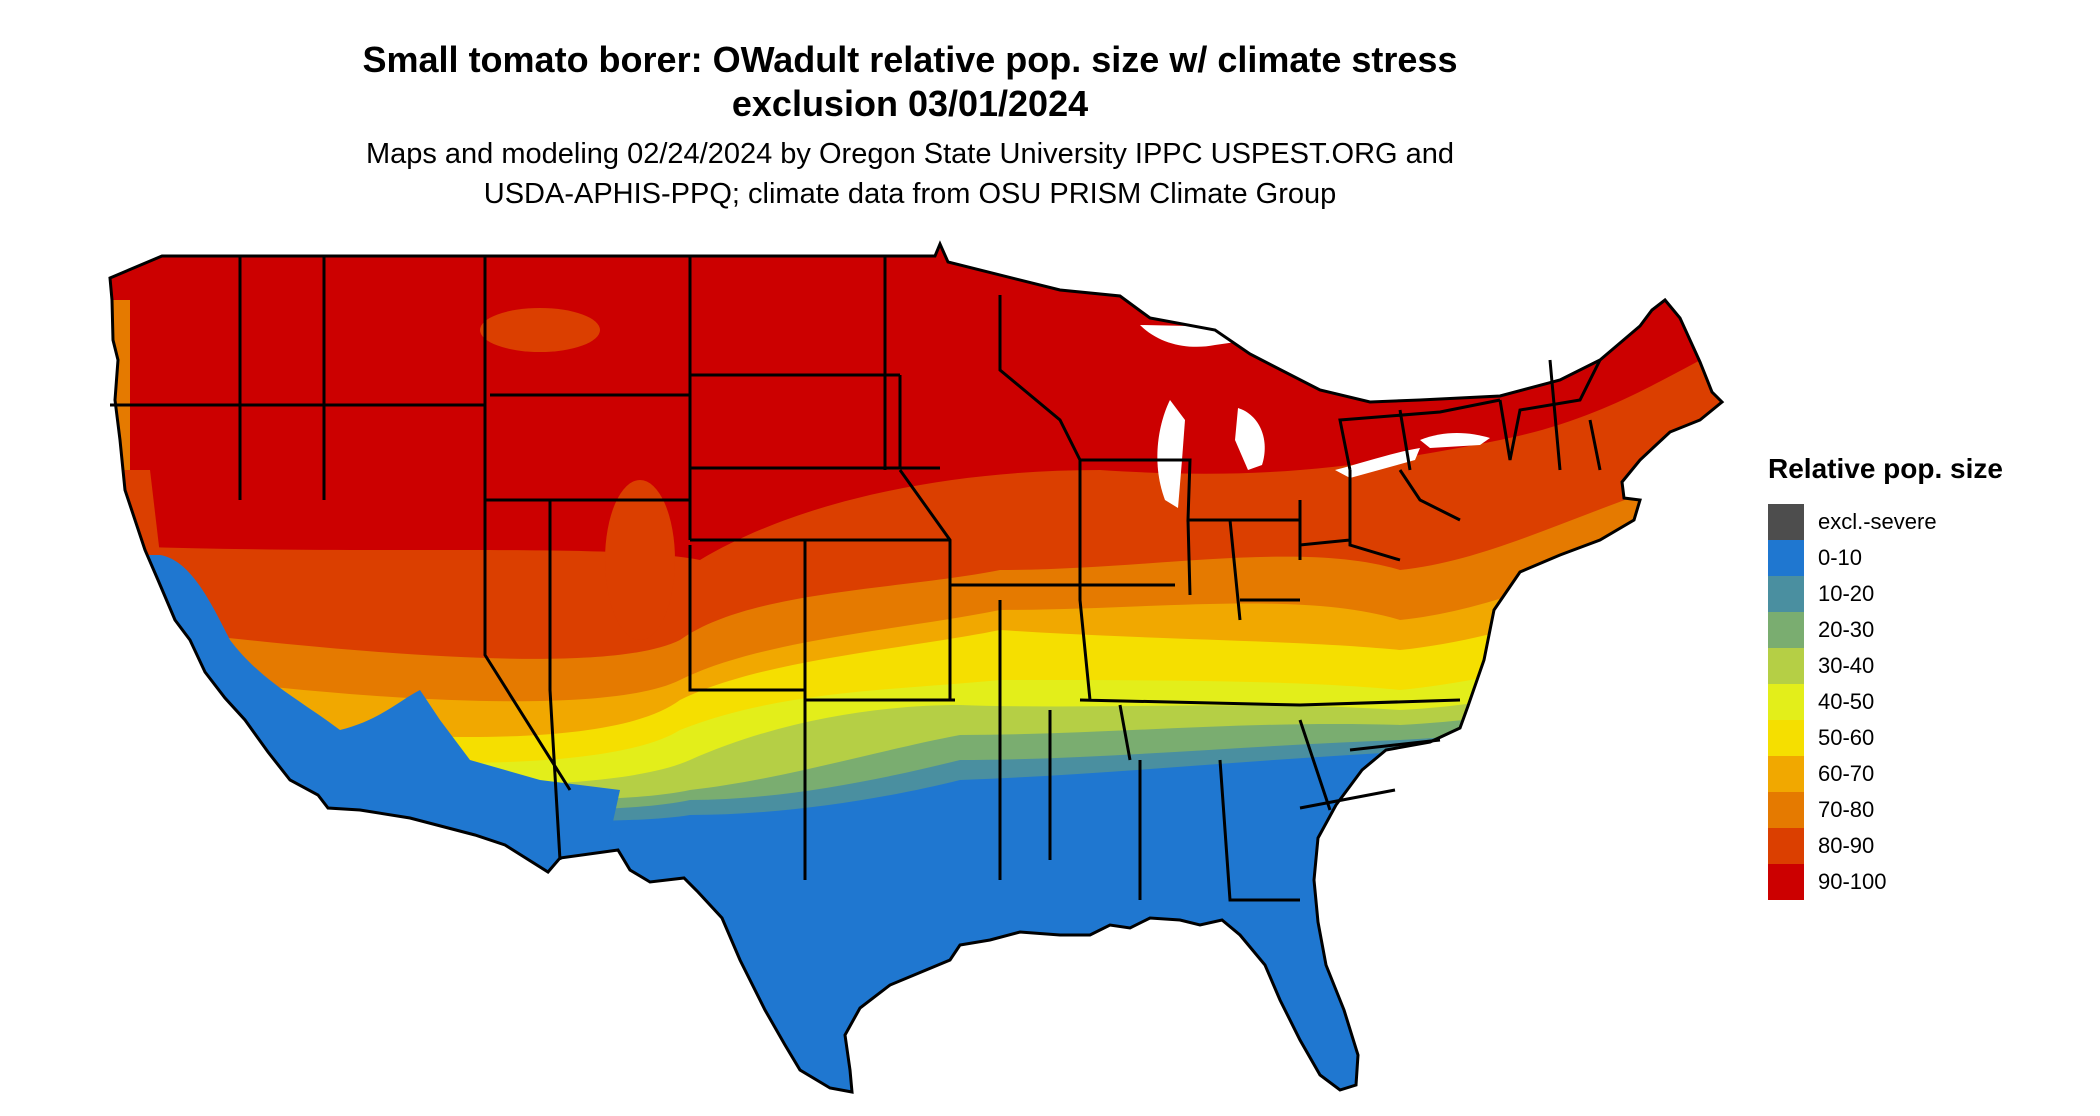  I want to click on legend-item: 20-30, so click(1885, 630).